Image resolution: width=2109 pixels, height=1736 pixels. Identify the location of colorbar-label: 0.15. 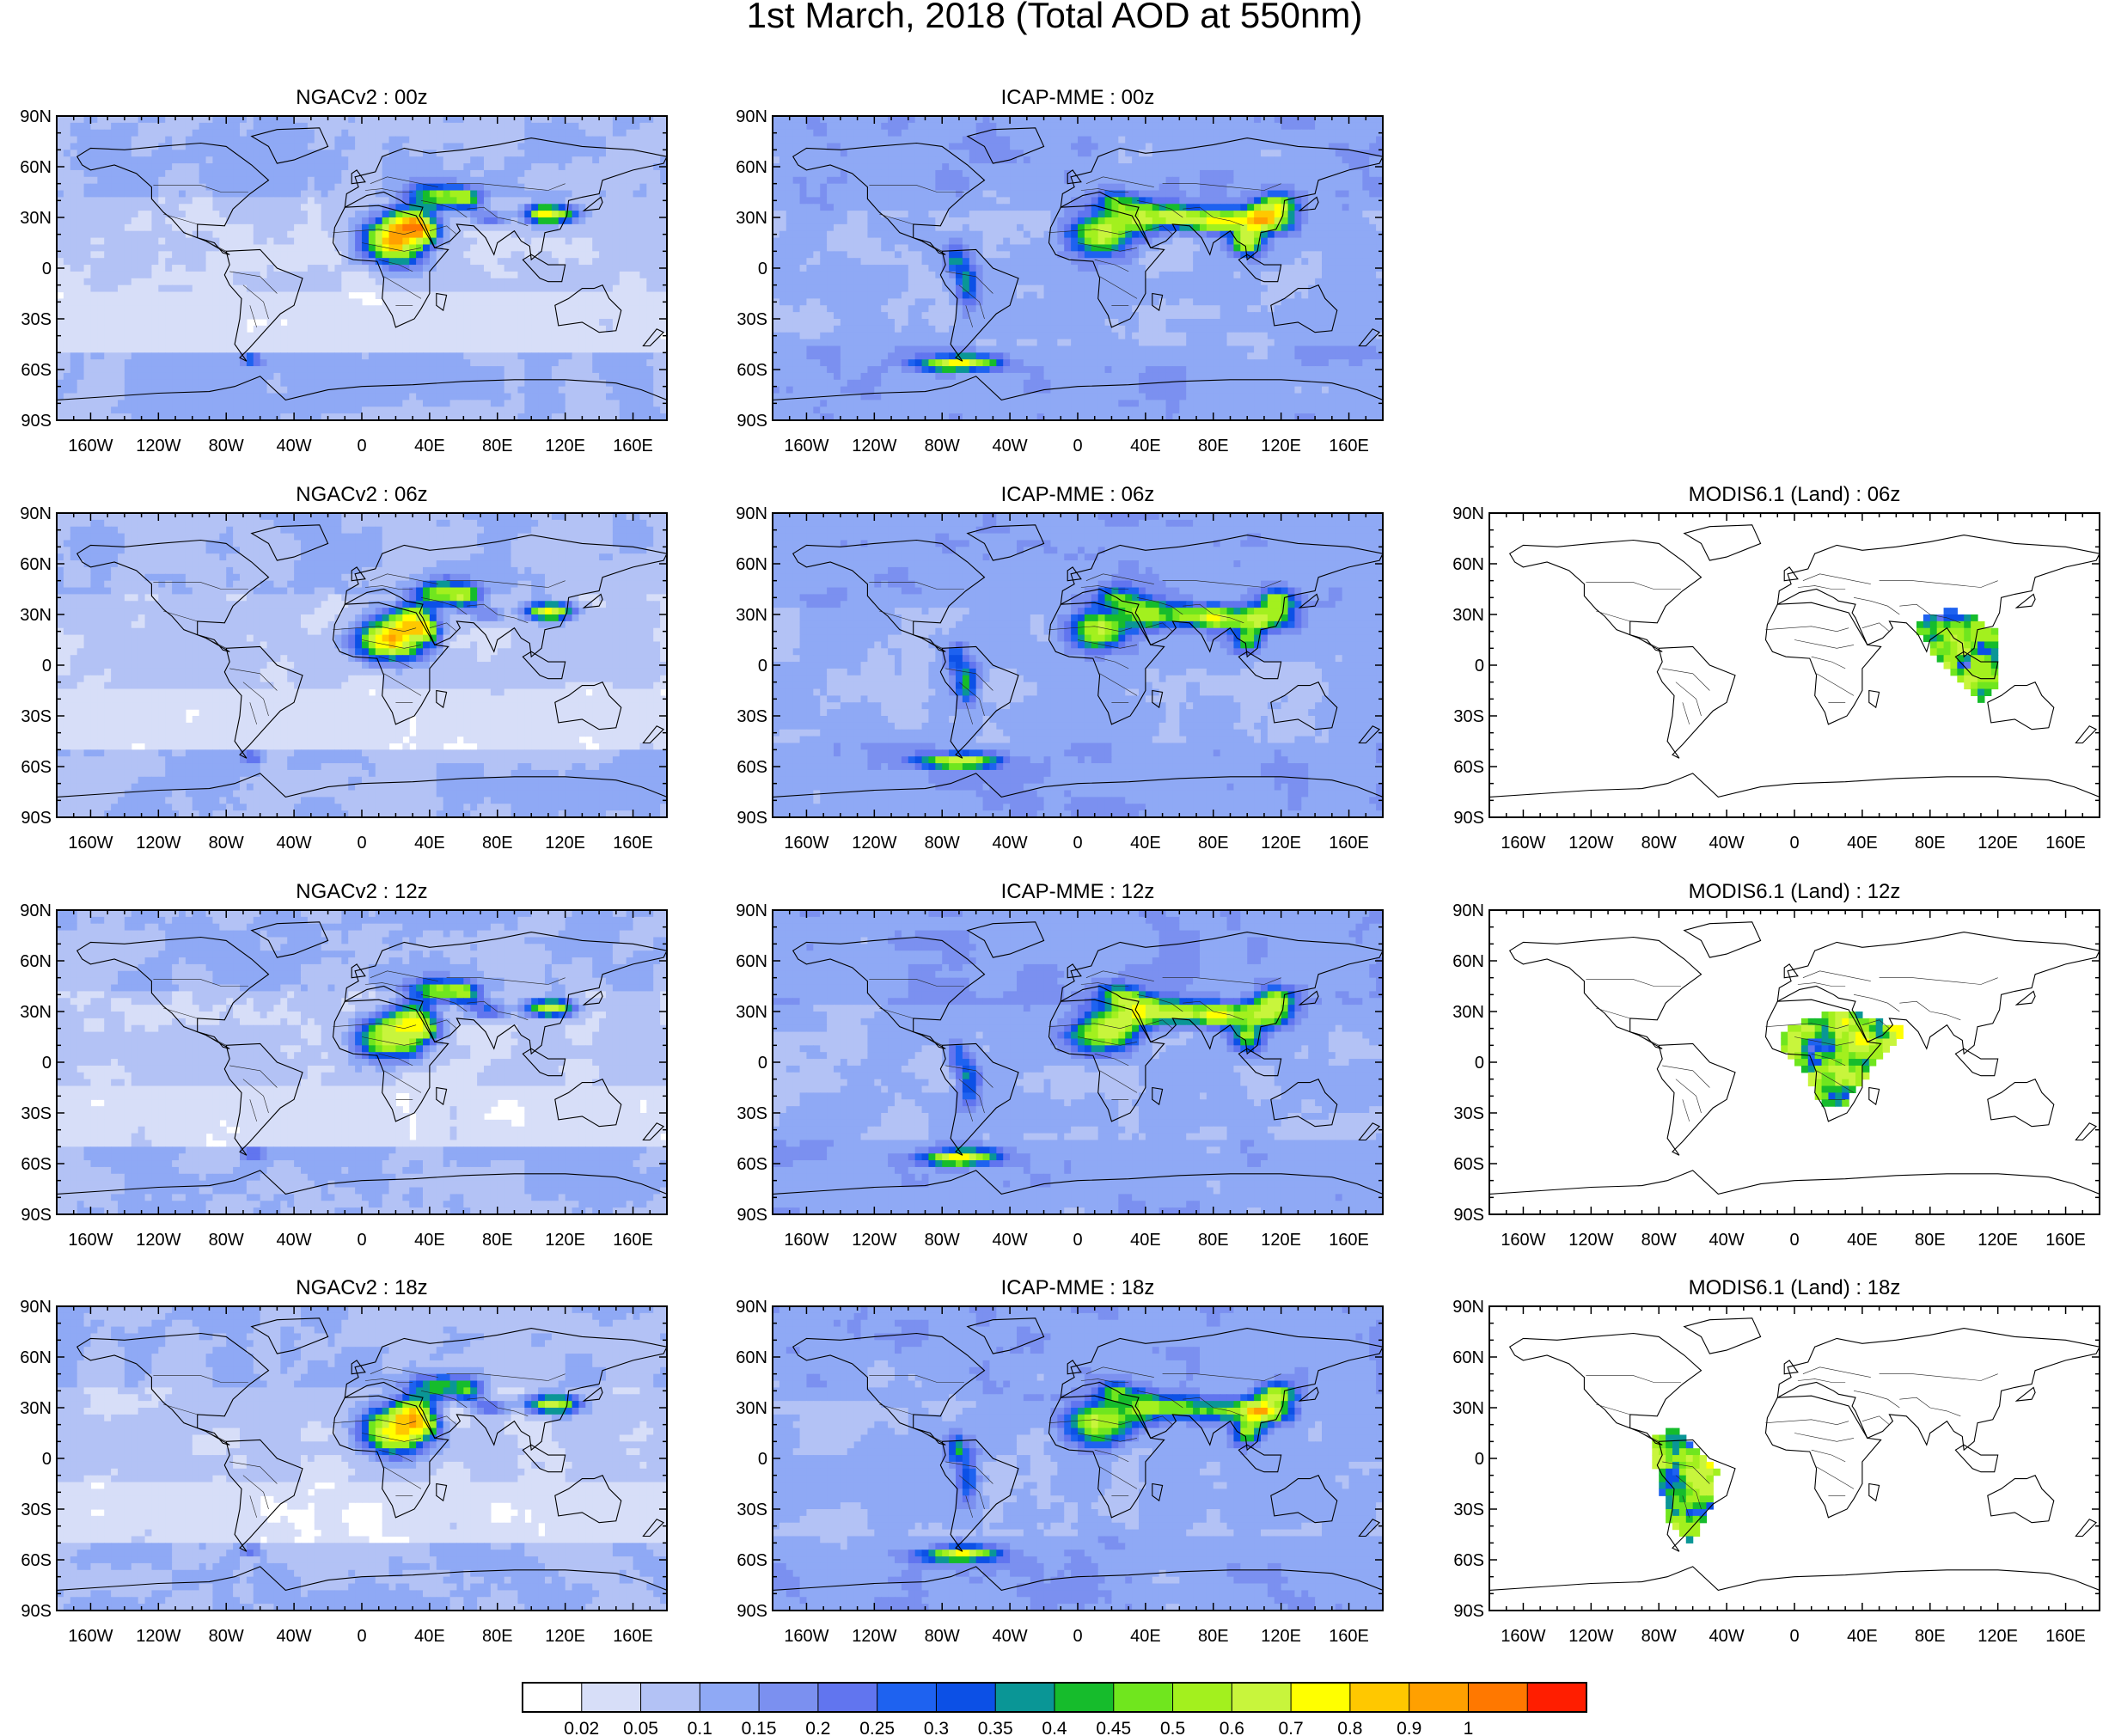
(760, 1727).